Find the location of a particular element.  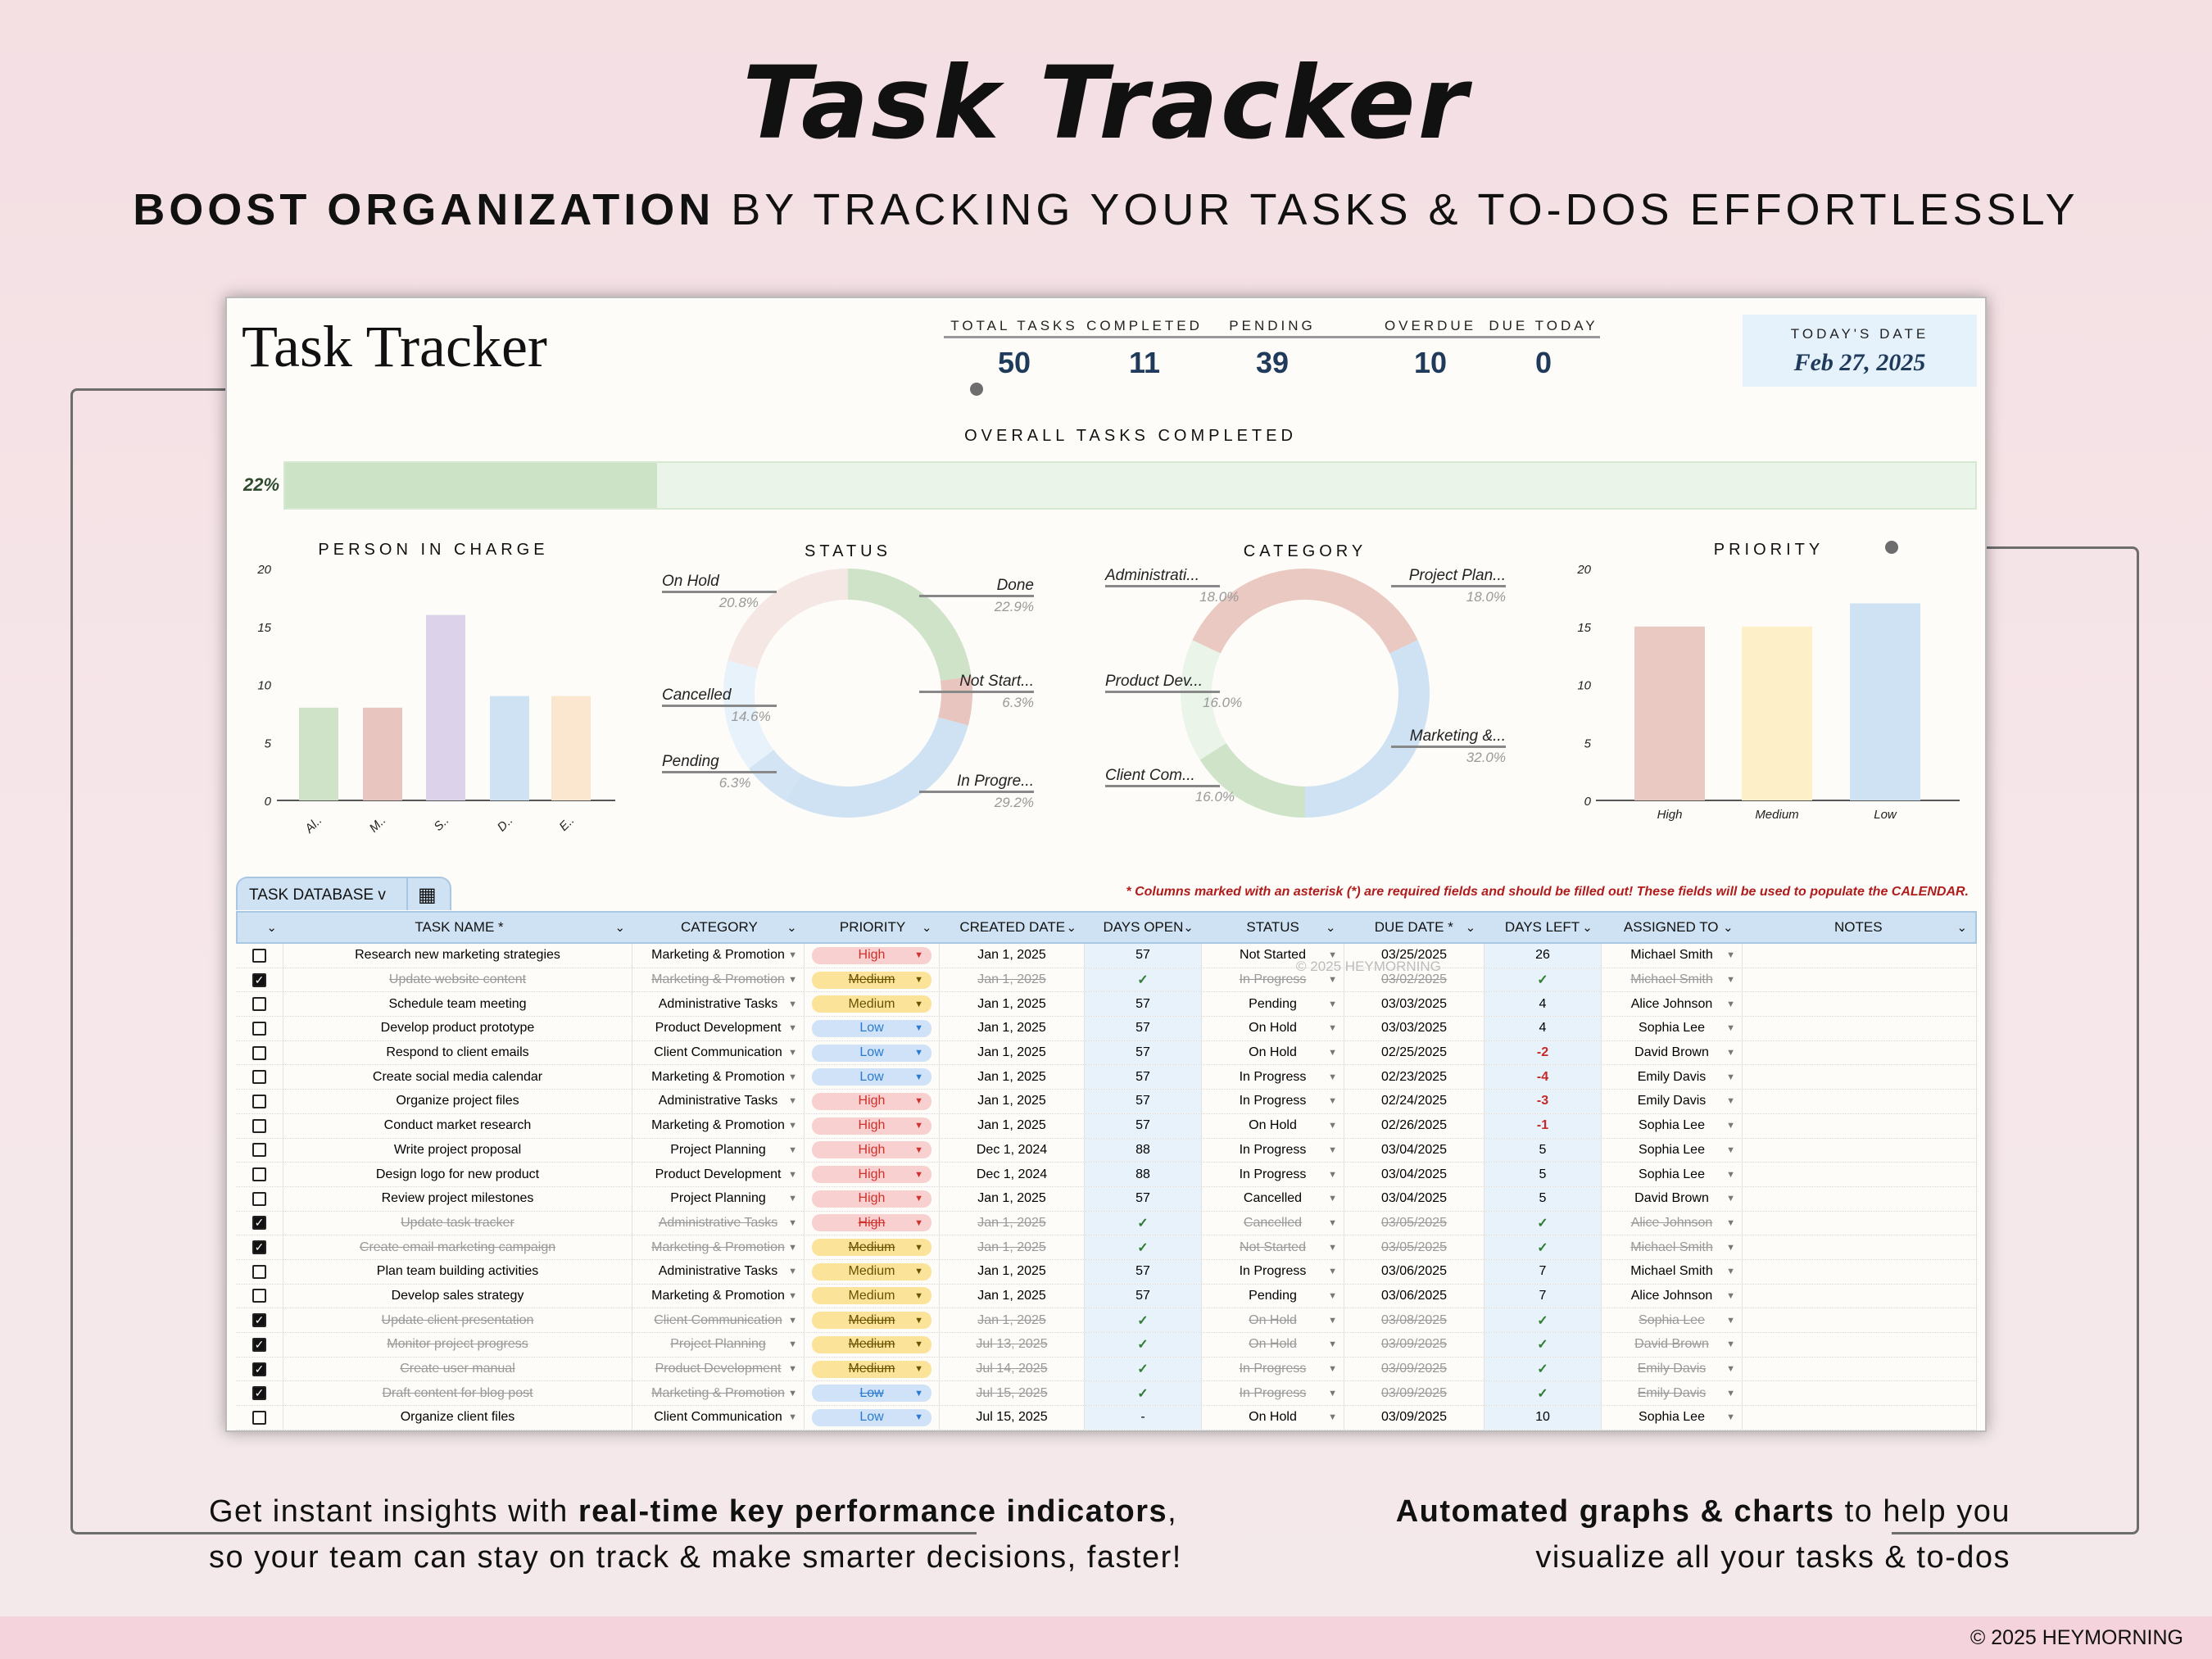

task-cell: Update task tracker is located at coordinates (457, 1223).